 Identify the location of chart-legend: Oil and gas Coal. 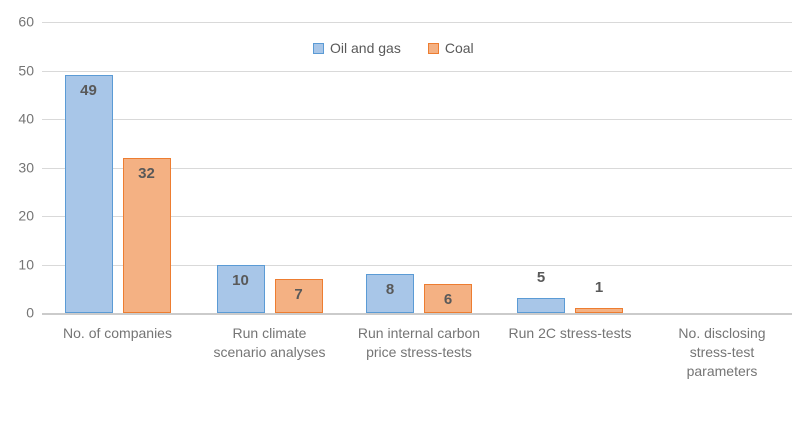
(393, 48).